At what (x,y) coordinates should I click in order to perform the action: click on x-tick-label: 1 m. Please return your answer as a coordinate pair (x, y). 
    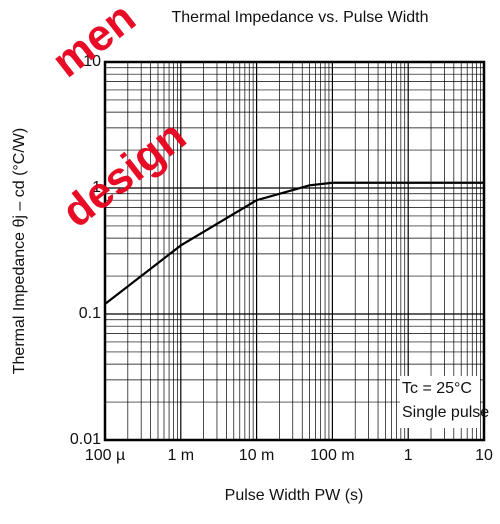
    Looking at the image, I should click on (180, 455).